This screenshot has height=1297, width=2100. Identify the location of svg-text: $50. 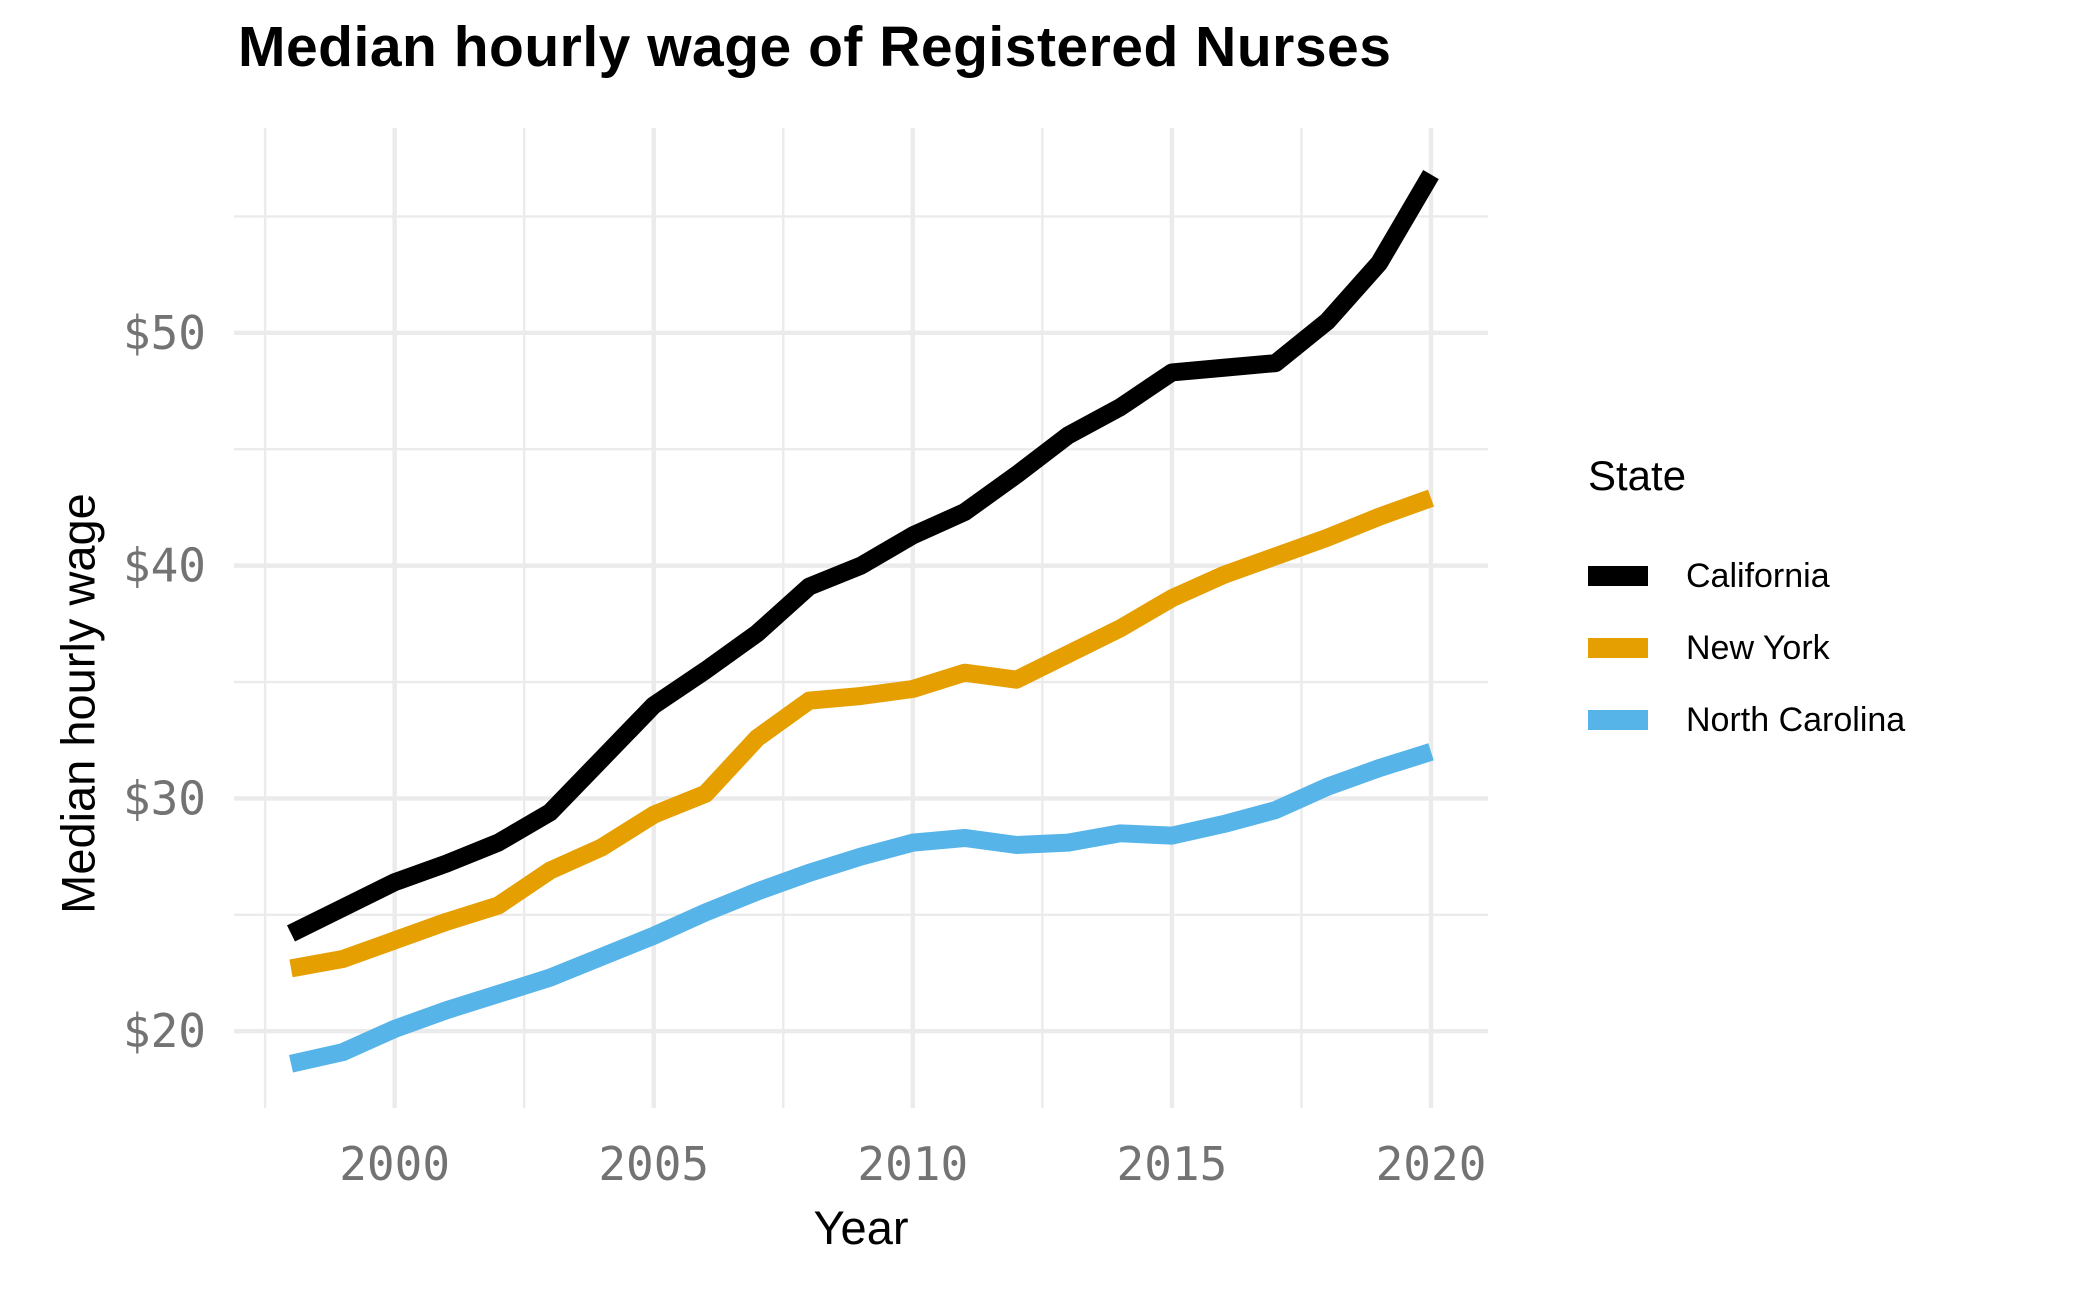
(164, 333).